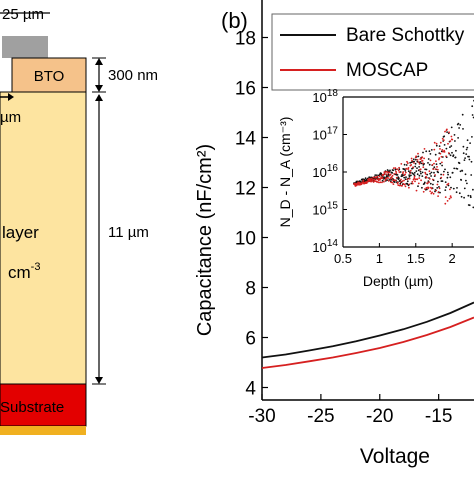 Image resolution: width=474 pixels, height=479 pixels. What do you see at coordinates (405, 35) in the screenshot?
I see `legend-label-bare: Bare Schottky` at bounding box center [405, 35].